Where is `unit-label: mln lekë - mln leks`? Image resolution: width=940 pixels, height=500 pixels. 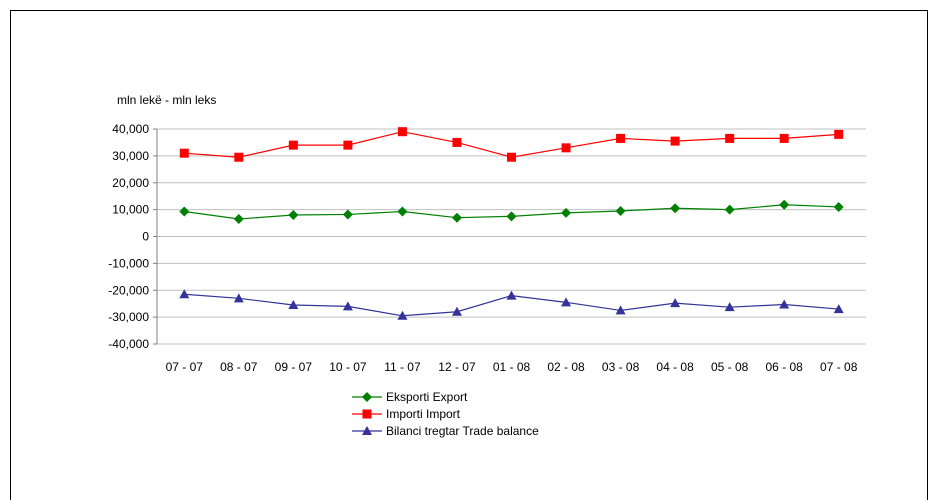 unit-label: mln lekë - mln leks is located at coordinates (166, 100).